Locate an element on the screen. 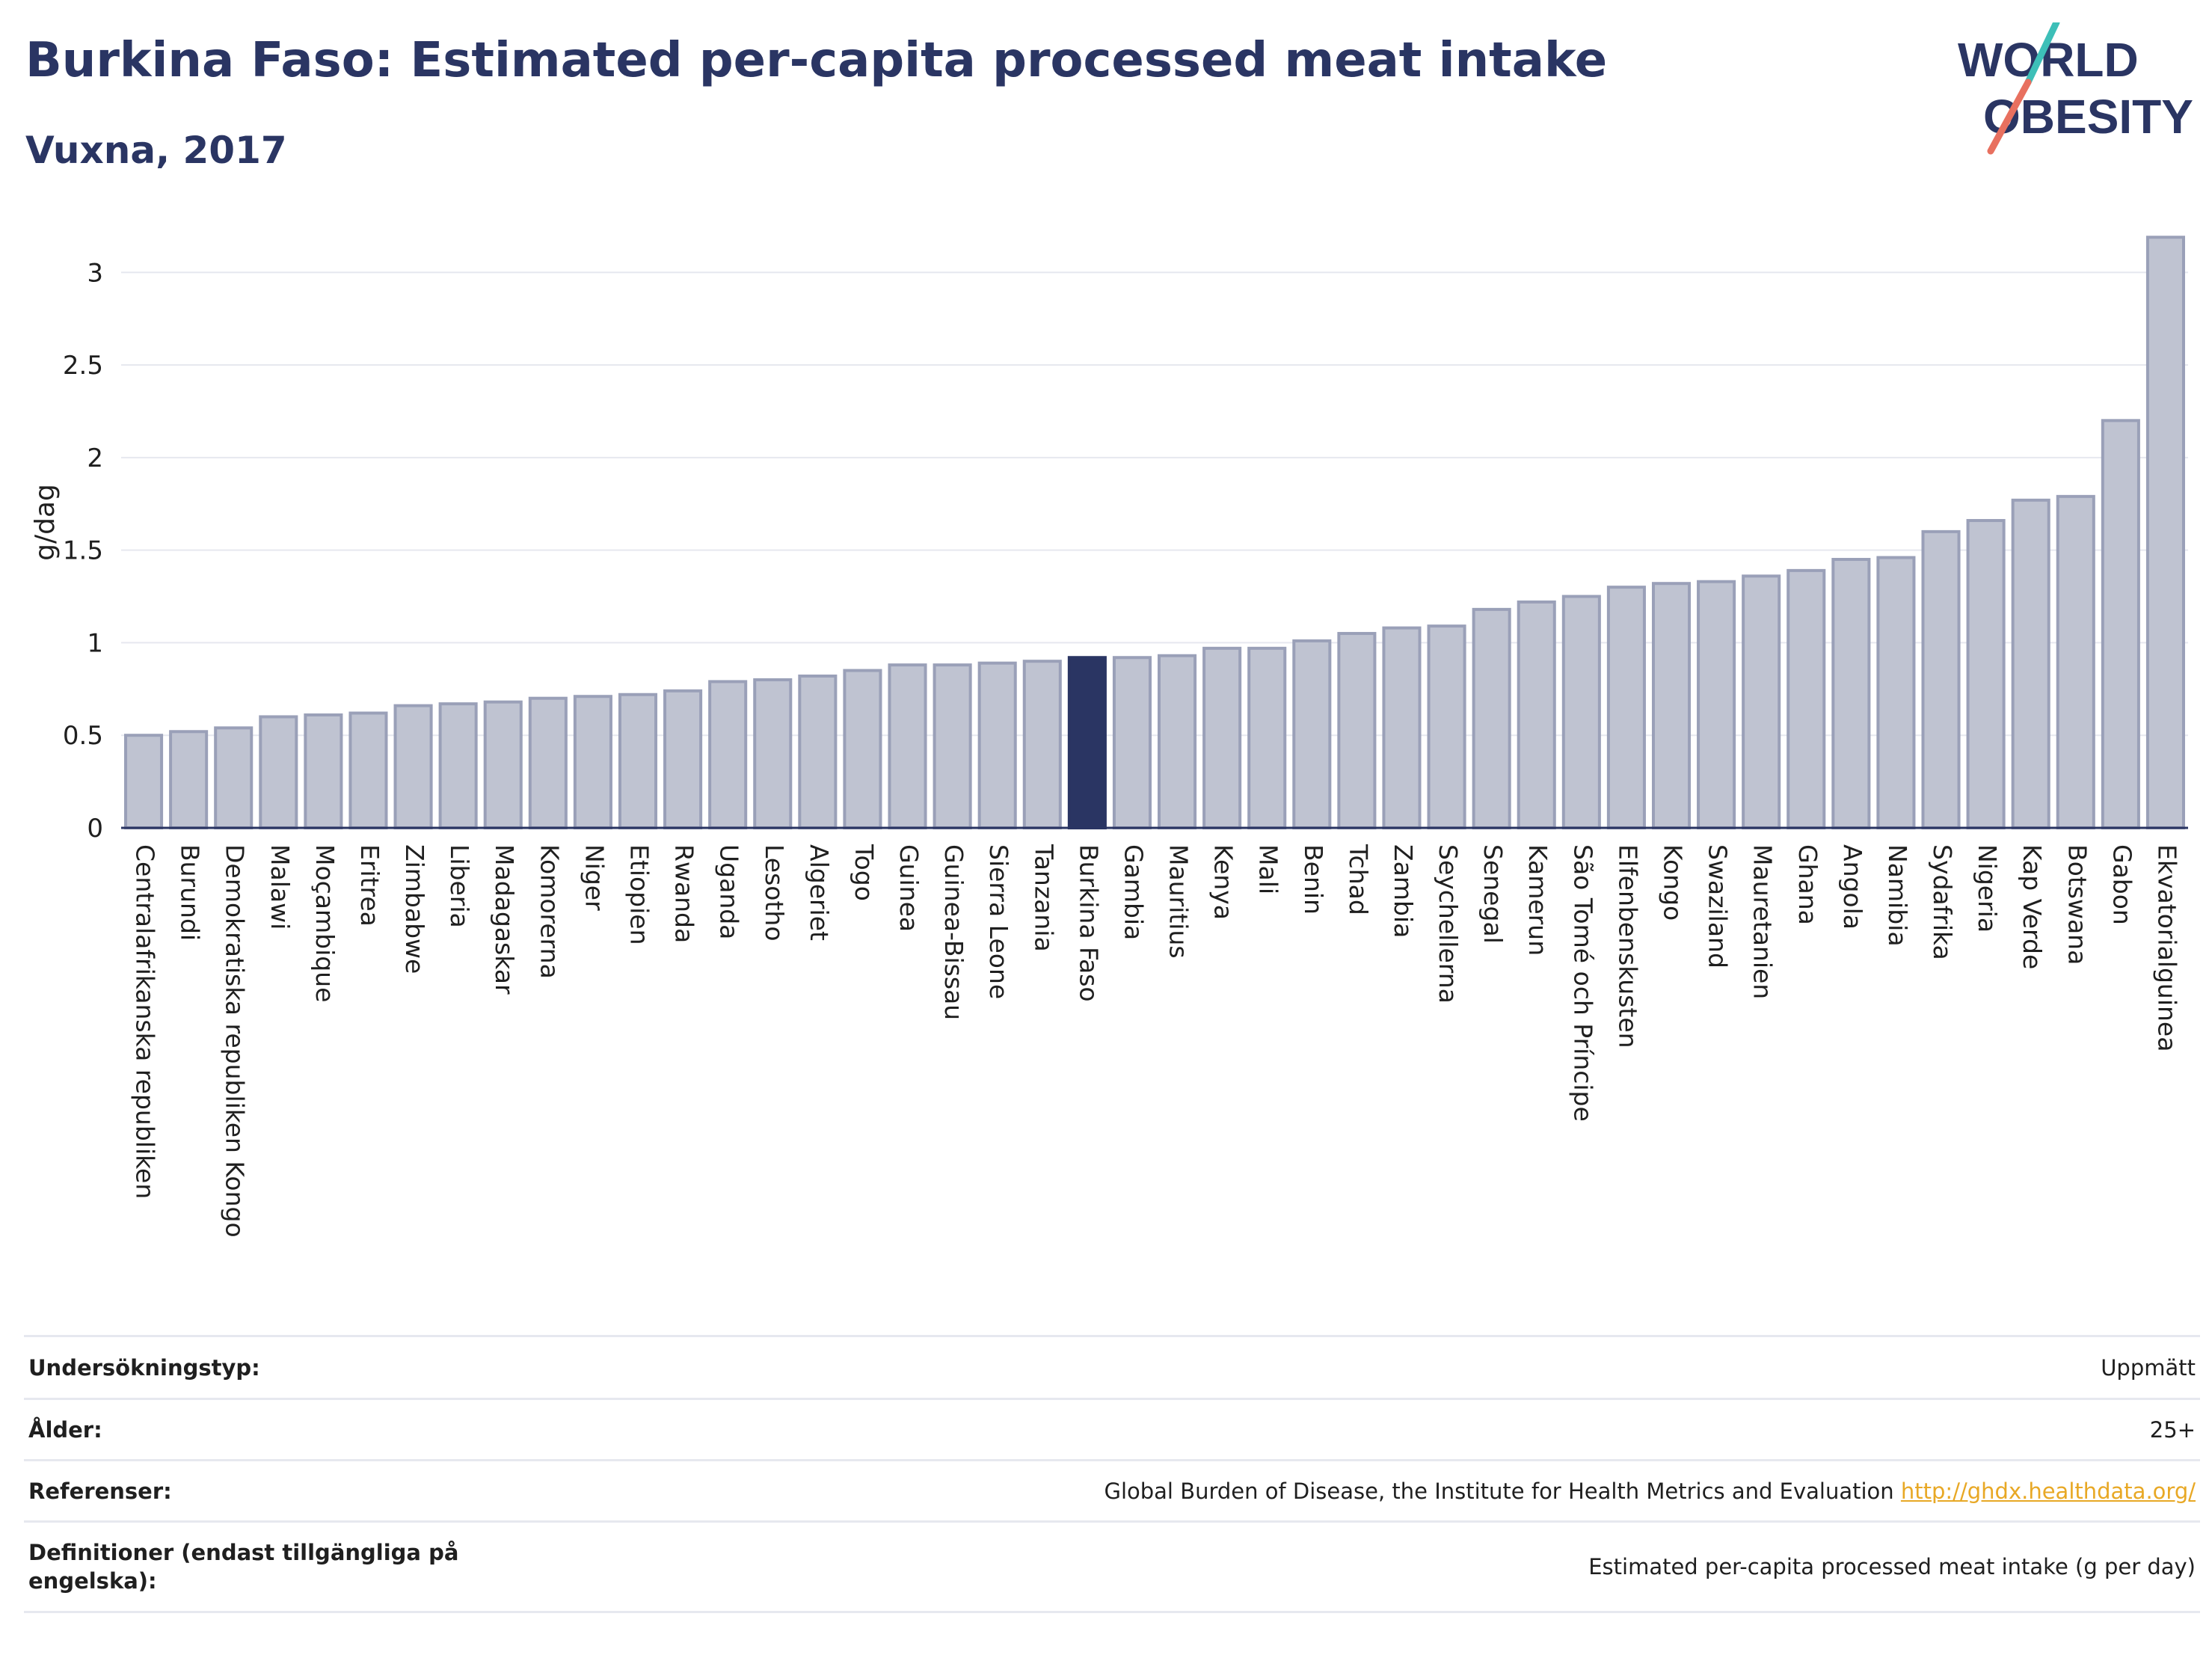 This screenshot has width=2212, height=1655. x-tick-label: São Tomé och Príncipe is located at coordinates (1582, 983).